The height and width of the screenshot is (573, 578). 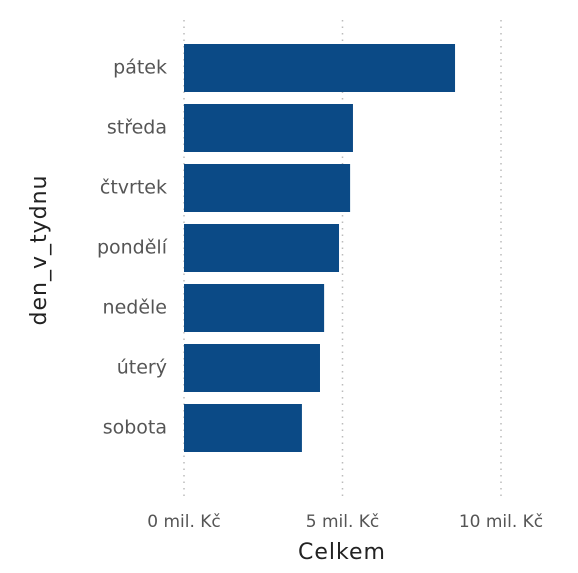 What do you see at coordinates (132, 248) in the screenshot?
I see `y-tick-label: pondělí` at bounding box center [132, 248].